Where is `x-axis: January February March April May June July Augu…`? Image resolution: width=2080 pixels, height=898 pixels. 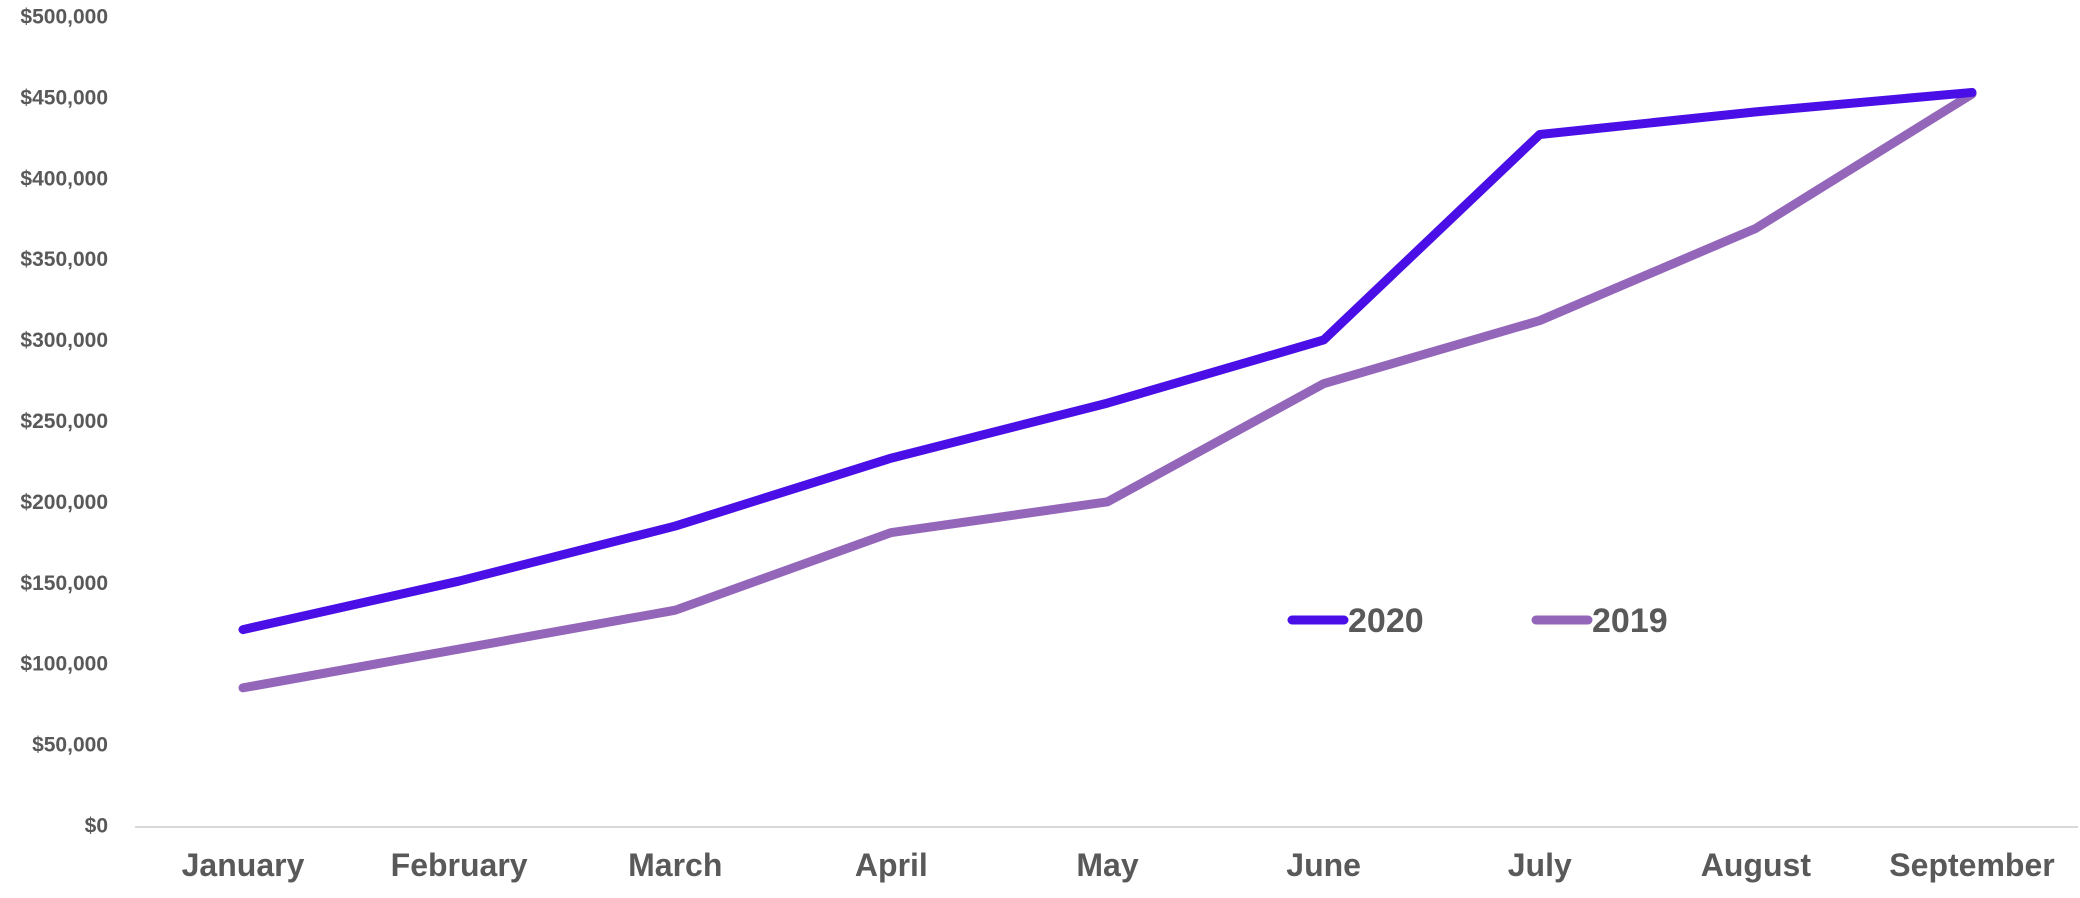 x-axis: January February March April May June July Augu… is located at coordinates (1118, 865).